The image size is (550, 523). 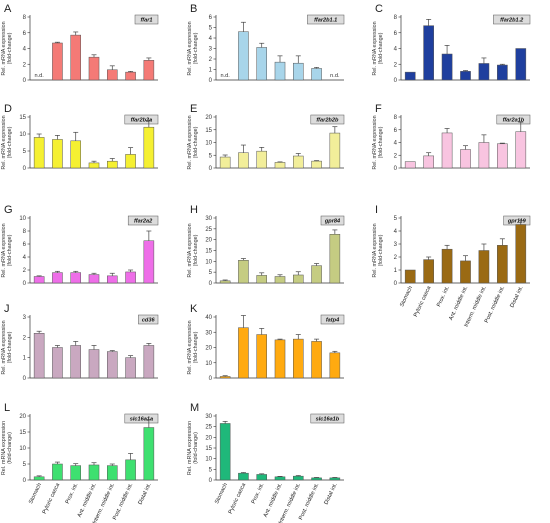 I want to click on x-tick-label: Ant. middle int., so click(x=273, y=500).